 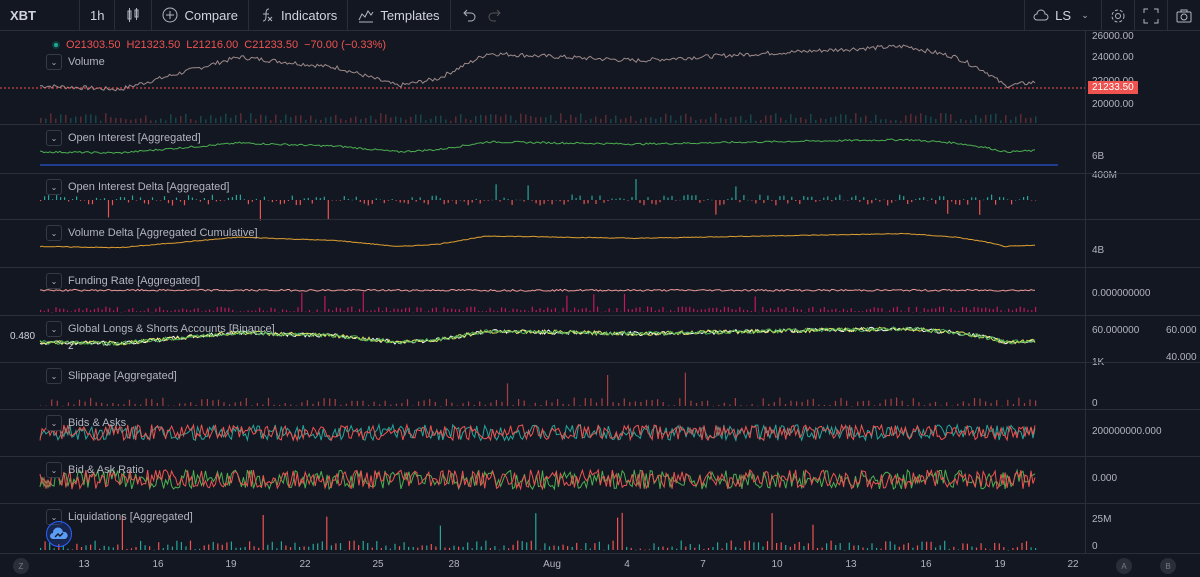 What do you see at coordinates (123, 281) in the screenshot?
I see `pane-legend: ⌄ Funding Rate [Aggregated]` at bounding box center [123, 281].